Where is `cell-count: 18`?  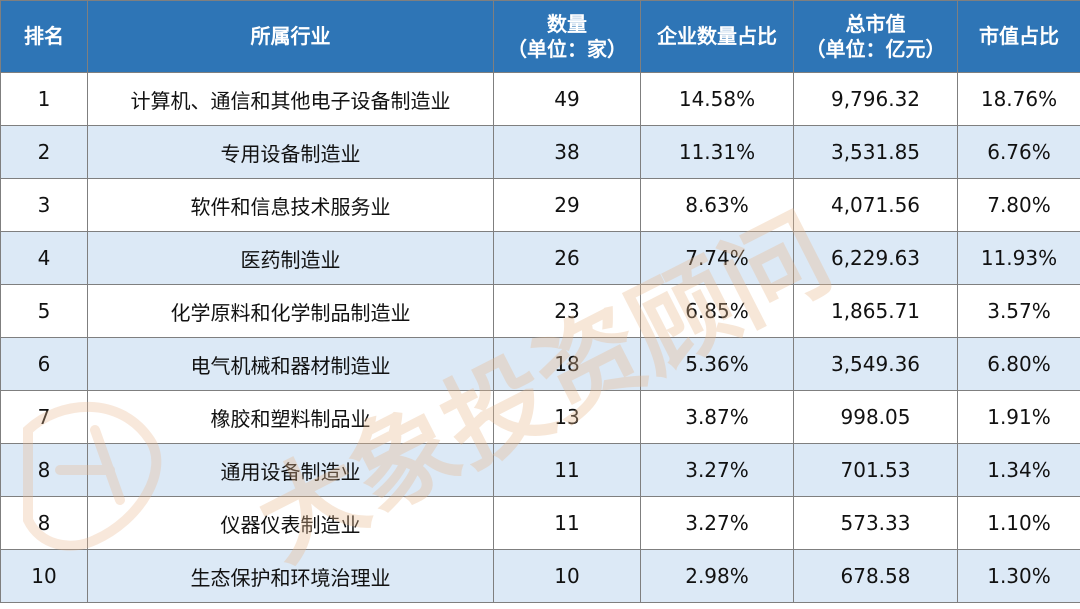
cell-count: 18 is located at coordinates (567, 364).